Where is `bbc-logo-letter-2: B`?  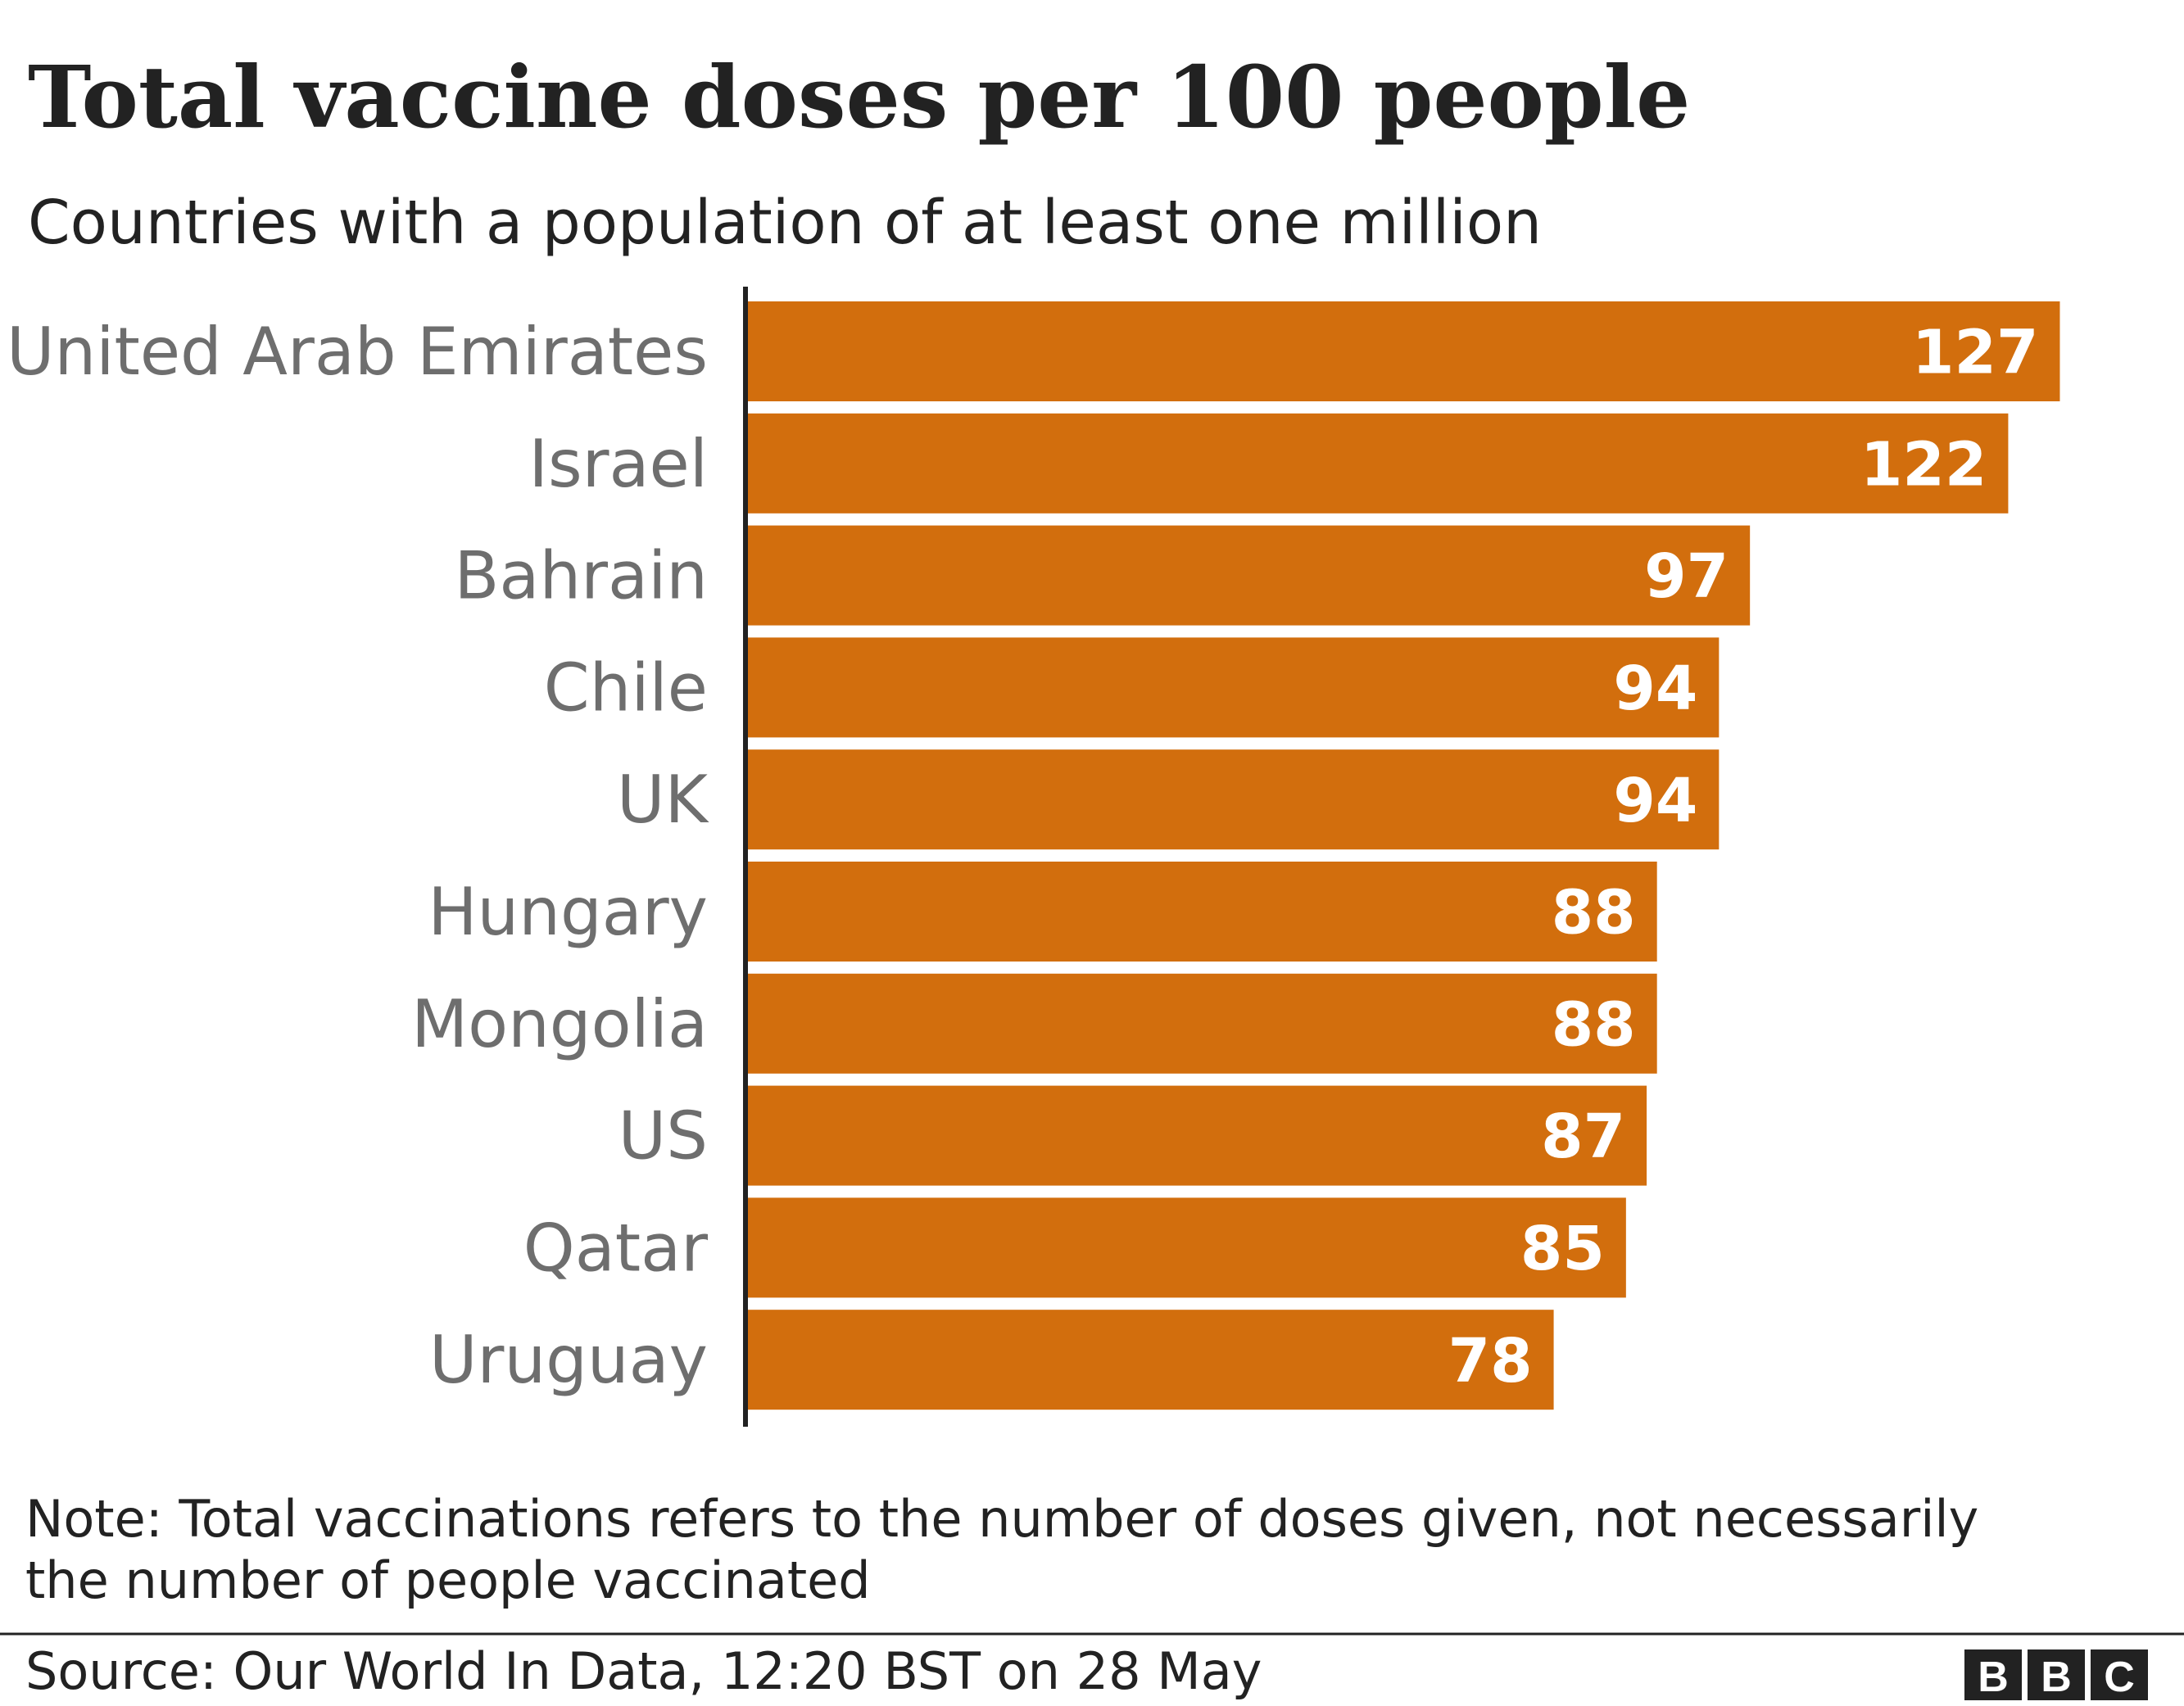
bbc-logo-letter-2: B is located at coordinates (2056, 1678).